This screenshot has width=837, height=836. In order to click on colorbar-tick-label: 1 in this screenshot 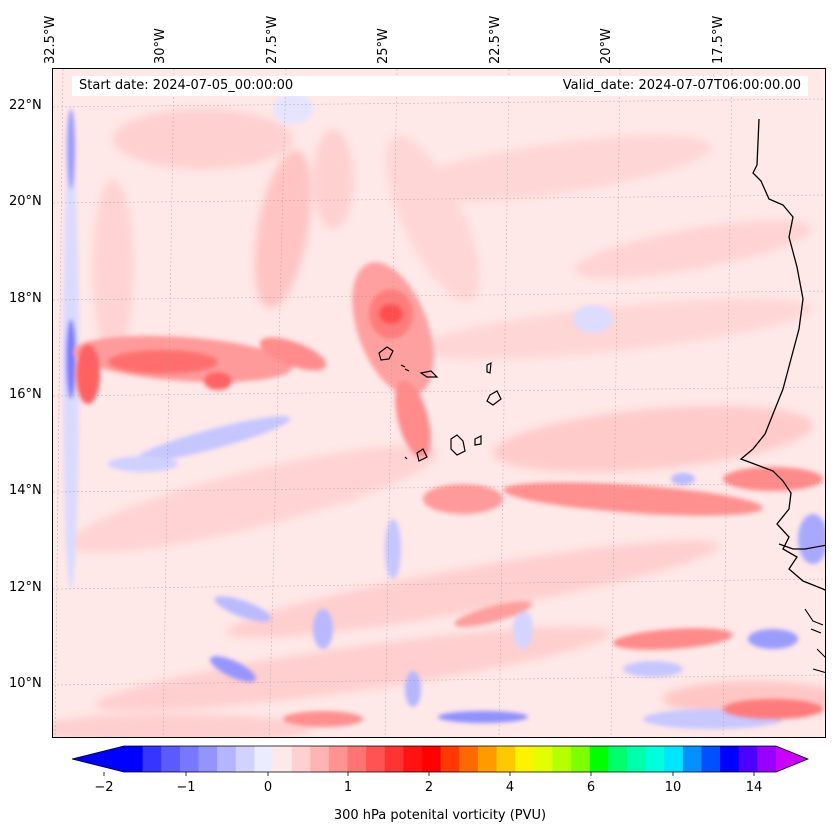, I will do `click(348, 787)`.